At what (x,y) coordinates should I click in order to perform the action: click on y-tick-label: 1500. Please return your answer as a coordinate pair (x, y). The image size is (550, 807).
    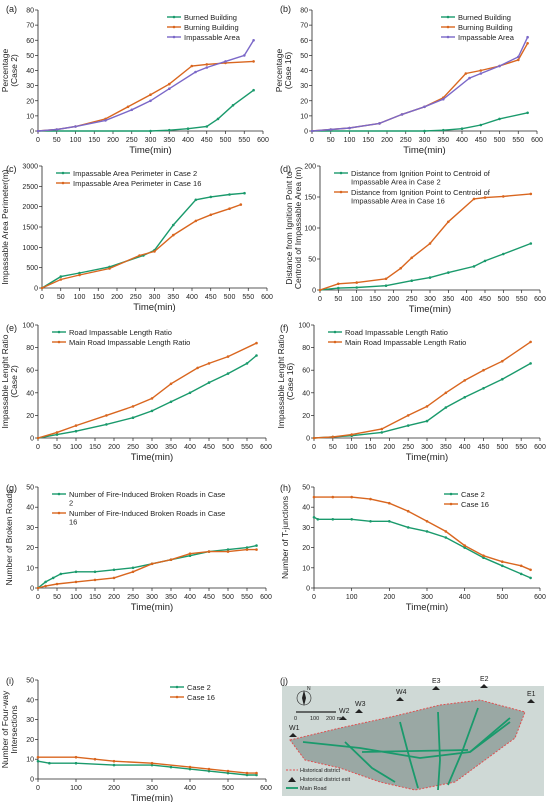
    Looking at the image, I should click on (30, 228).